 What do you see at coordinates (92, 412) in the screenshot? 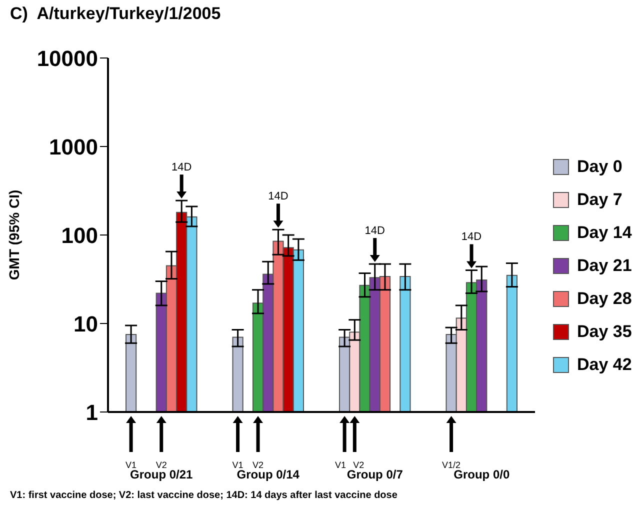
I see `y-tick-label: 1` at bounding box center [92, 412].